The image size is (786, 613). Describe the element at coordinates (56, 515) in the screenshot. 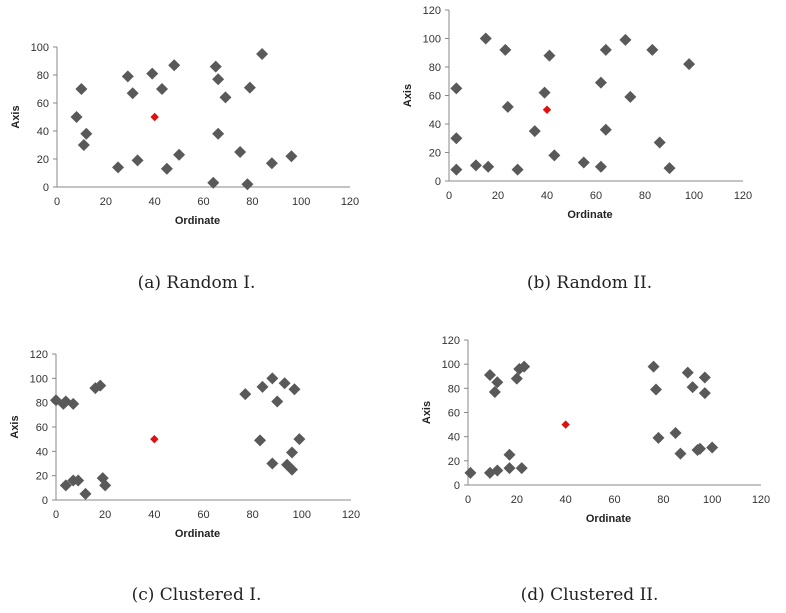

I see `x-tick-label: 0` at that location.